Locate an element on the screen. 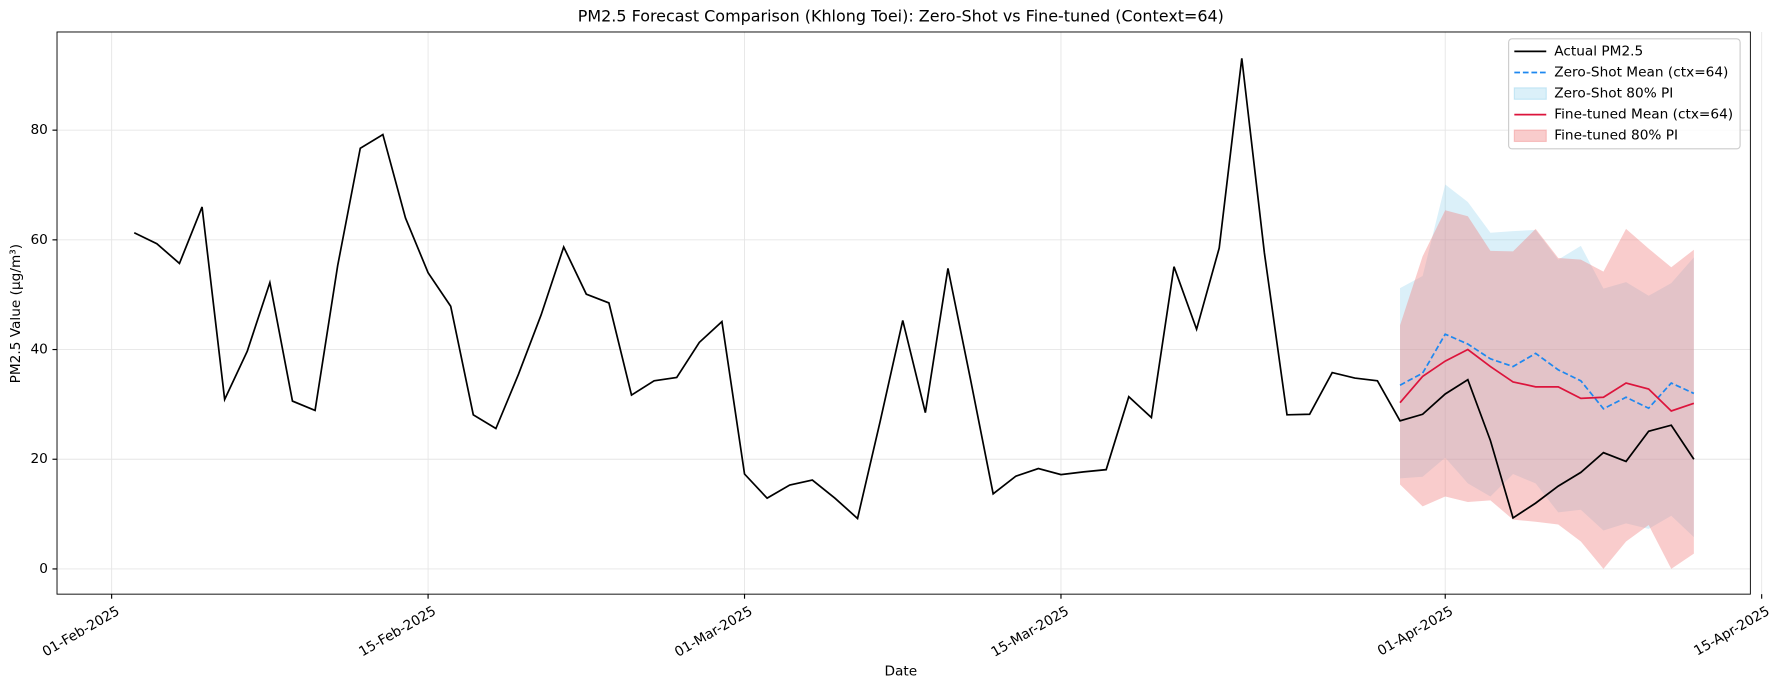 This screenshot has width=1788, height=690. x-tick-label: 15-Apr-2025 is located at coordinates (1731, 631).